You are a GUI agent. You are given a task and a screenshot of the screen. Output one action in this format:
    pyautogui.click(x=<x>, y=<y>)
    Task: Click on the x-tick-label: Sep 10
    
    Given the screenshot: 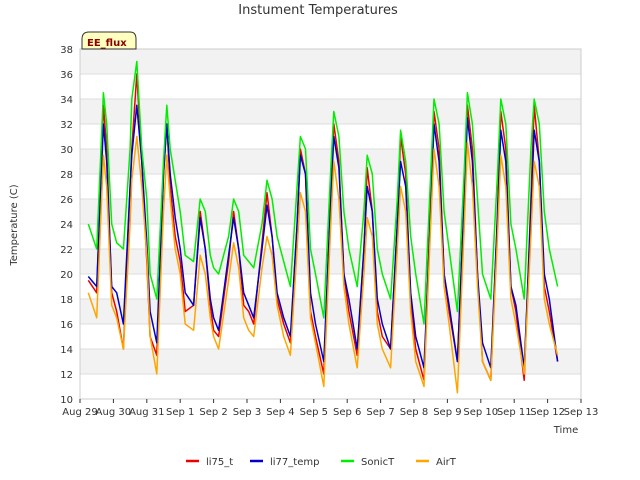 What is the action you would take?
    pyautogui.click(x=480, y=412)
    